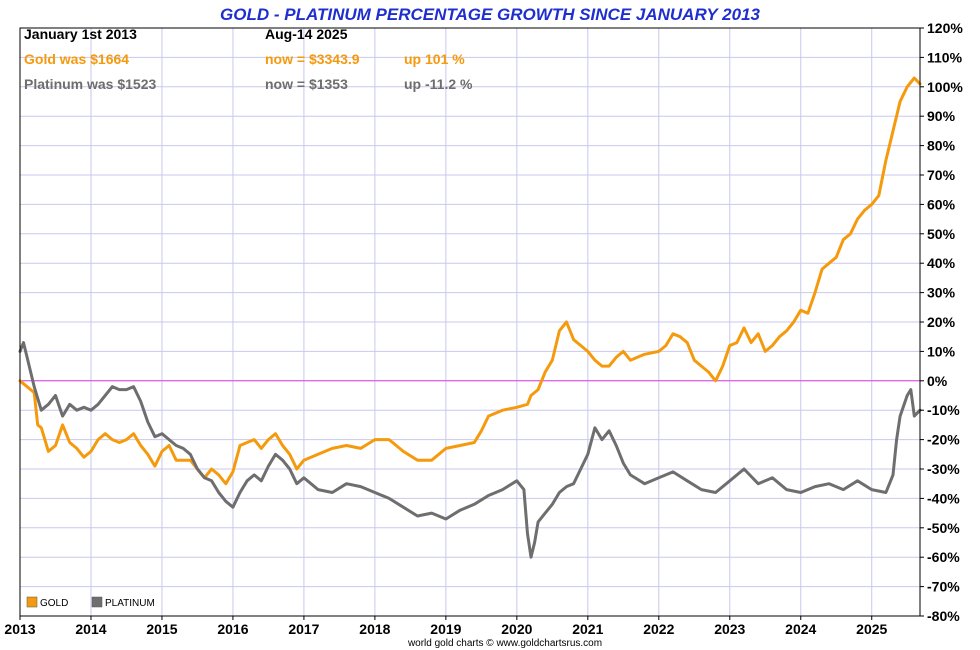 The height and width of the screenshot is (650, 980). What do you see at coordinates (941, 116) in the screenshot?
I see `y-tick-label: 90%` at bounding box center [941, 116].